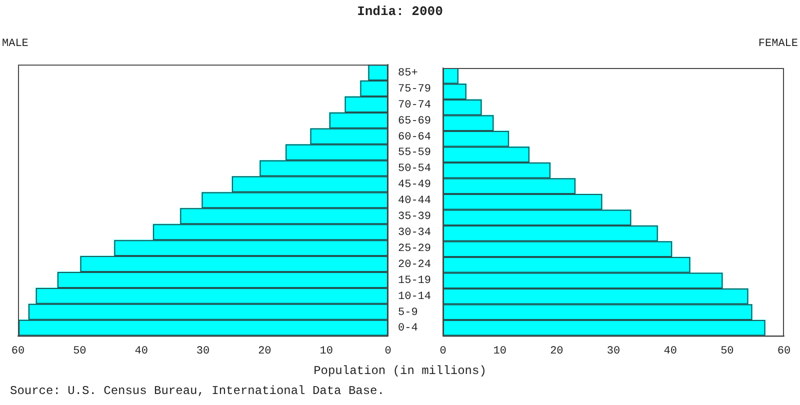 The height and width of the screenshot is (405, 800). I want to click on y-tick-label: 60-64, so click(415, 137).